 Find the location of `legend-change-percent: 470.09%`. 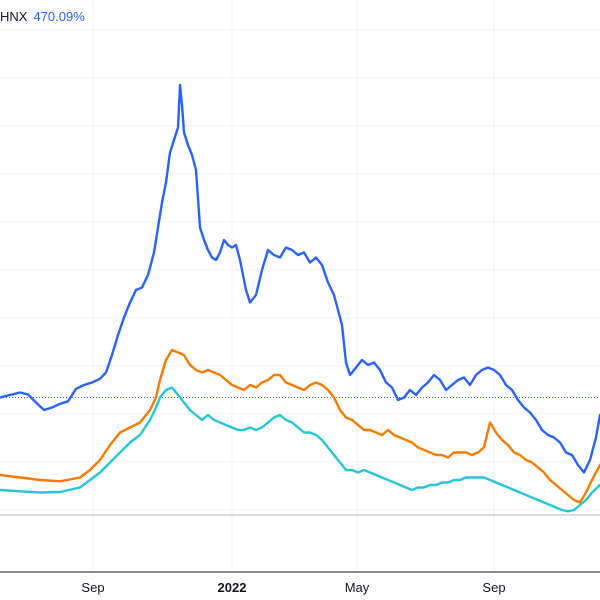

legend-change-percent: 470.09% is located at coordinates (59, 16).